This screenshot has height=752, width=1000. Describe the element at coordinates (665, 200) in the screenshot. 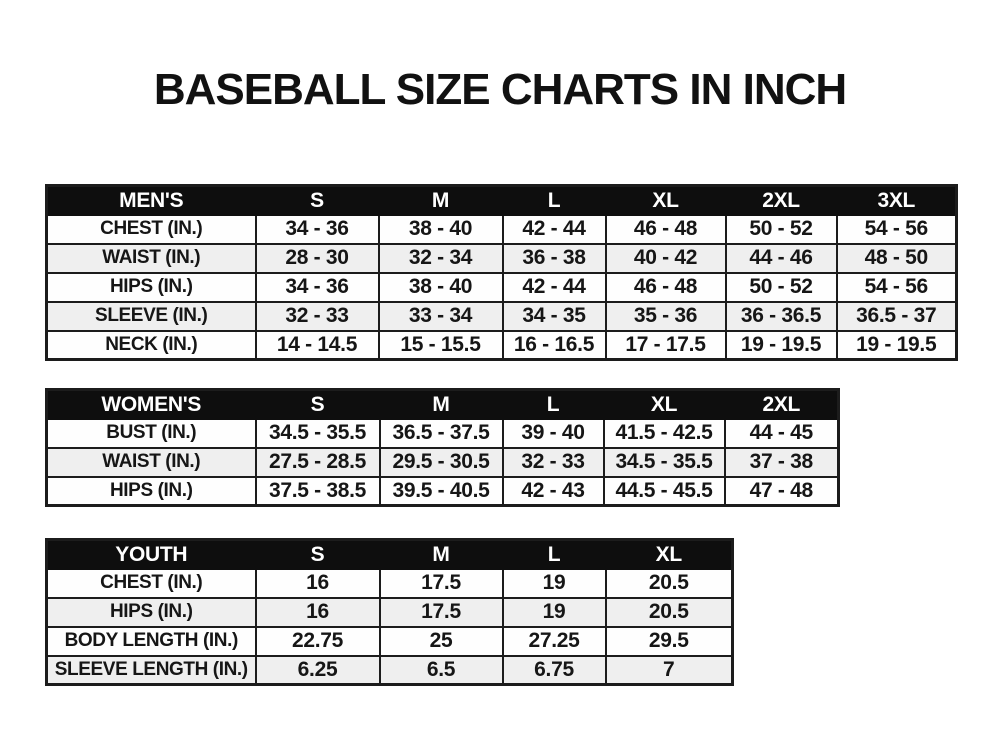

I see `mens-column-header: XL` at that location.